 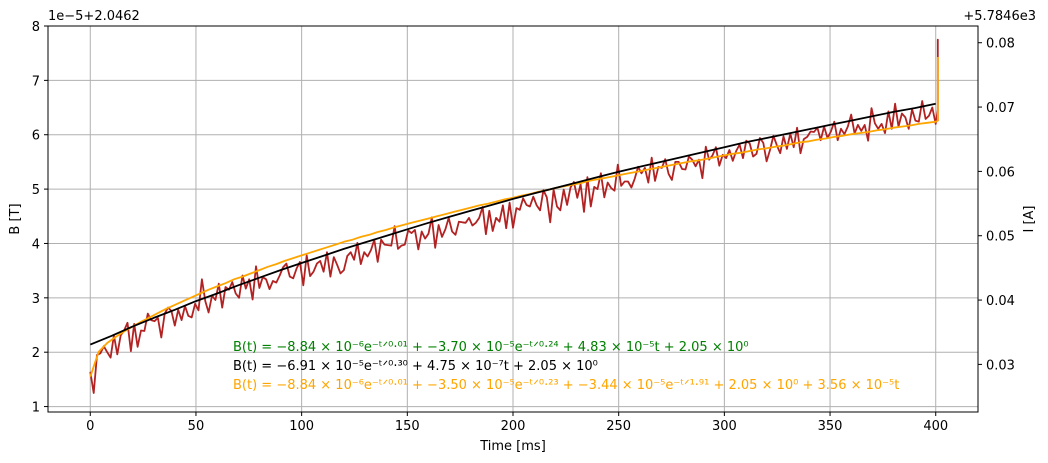 What do you see at coordinates (1000, 301) in the screenshot?
I see `right-y-tick-label: 0.04` at bounding box center [1000, 301].